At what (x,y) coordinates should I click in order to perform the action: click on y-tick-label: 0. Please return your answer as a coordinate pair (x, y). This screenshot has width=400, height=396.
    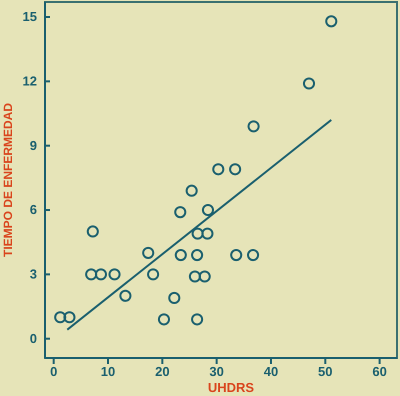
    Looking at the image, I should click on (33, 338).